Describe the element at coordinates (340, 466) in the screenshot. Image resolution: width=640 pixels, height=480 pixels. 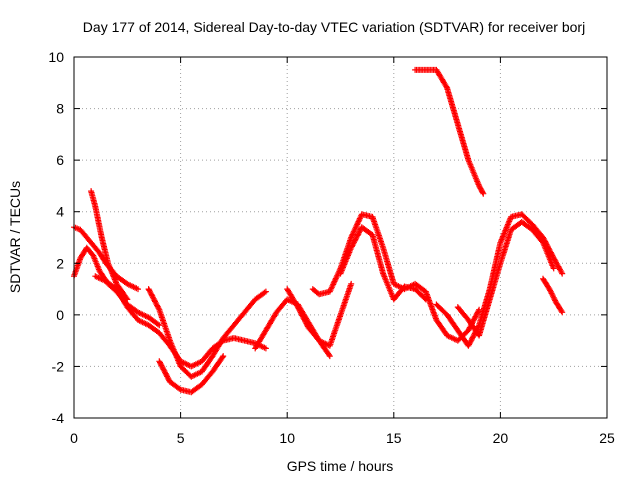
I see `x-axis-label: GPS time / hours` at that location.